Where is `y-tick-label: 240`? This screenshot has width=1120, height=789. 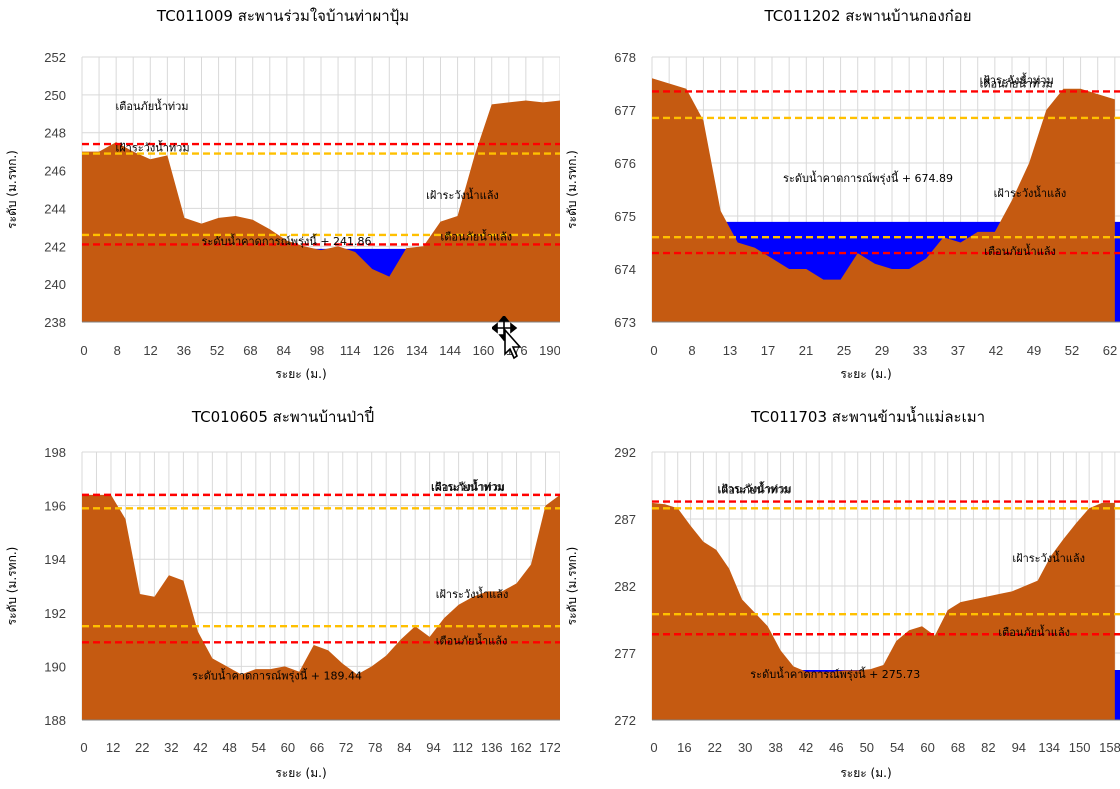
y-tick-label: 240 is located at coordinates (55, 284).